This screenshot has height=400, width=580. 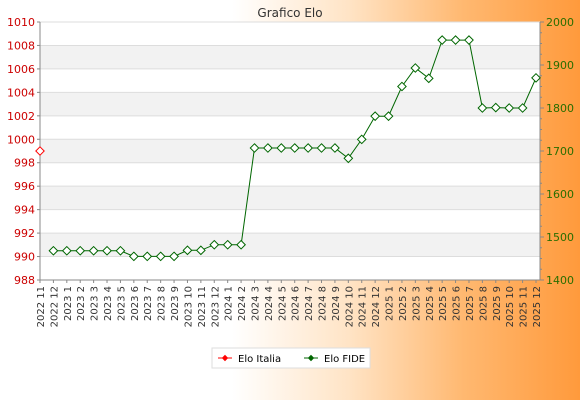 What do you see at coordinates (121, 303) in the screenshot?
I see `x-tick-label: 2023 5` at bounding box center [121, 303].